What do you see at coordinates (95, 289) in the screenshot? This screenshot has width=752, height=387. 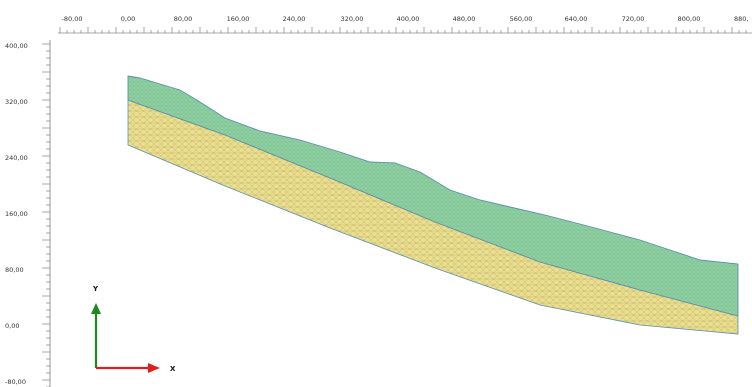 I see `y-axis-label: Y` at bounding box center [95, 289].